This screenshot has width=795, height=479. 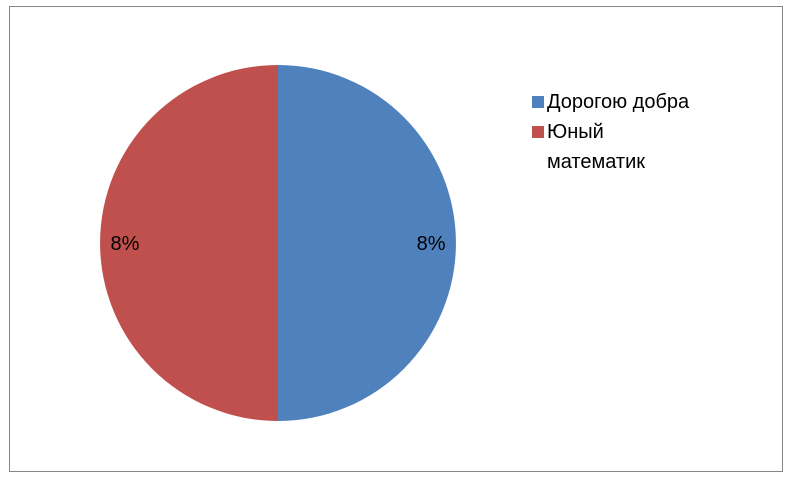 I want to click on legend-entry-0: Дорогою добра, so click(x=610, y=102).